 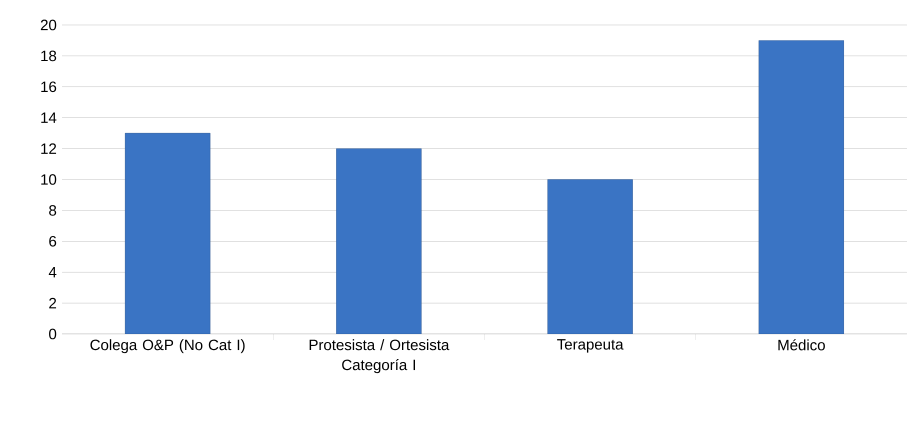 What do you see at coordinates (590, 346) in the screenshot?
I see `x-tick-label: Terapeuta` at bounding box center [590, 346].